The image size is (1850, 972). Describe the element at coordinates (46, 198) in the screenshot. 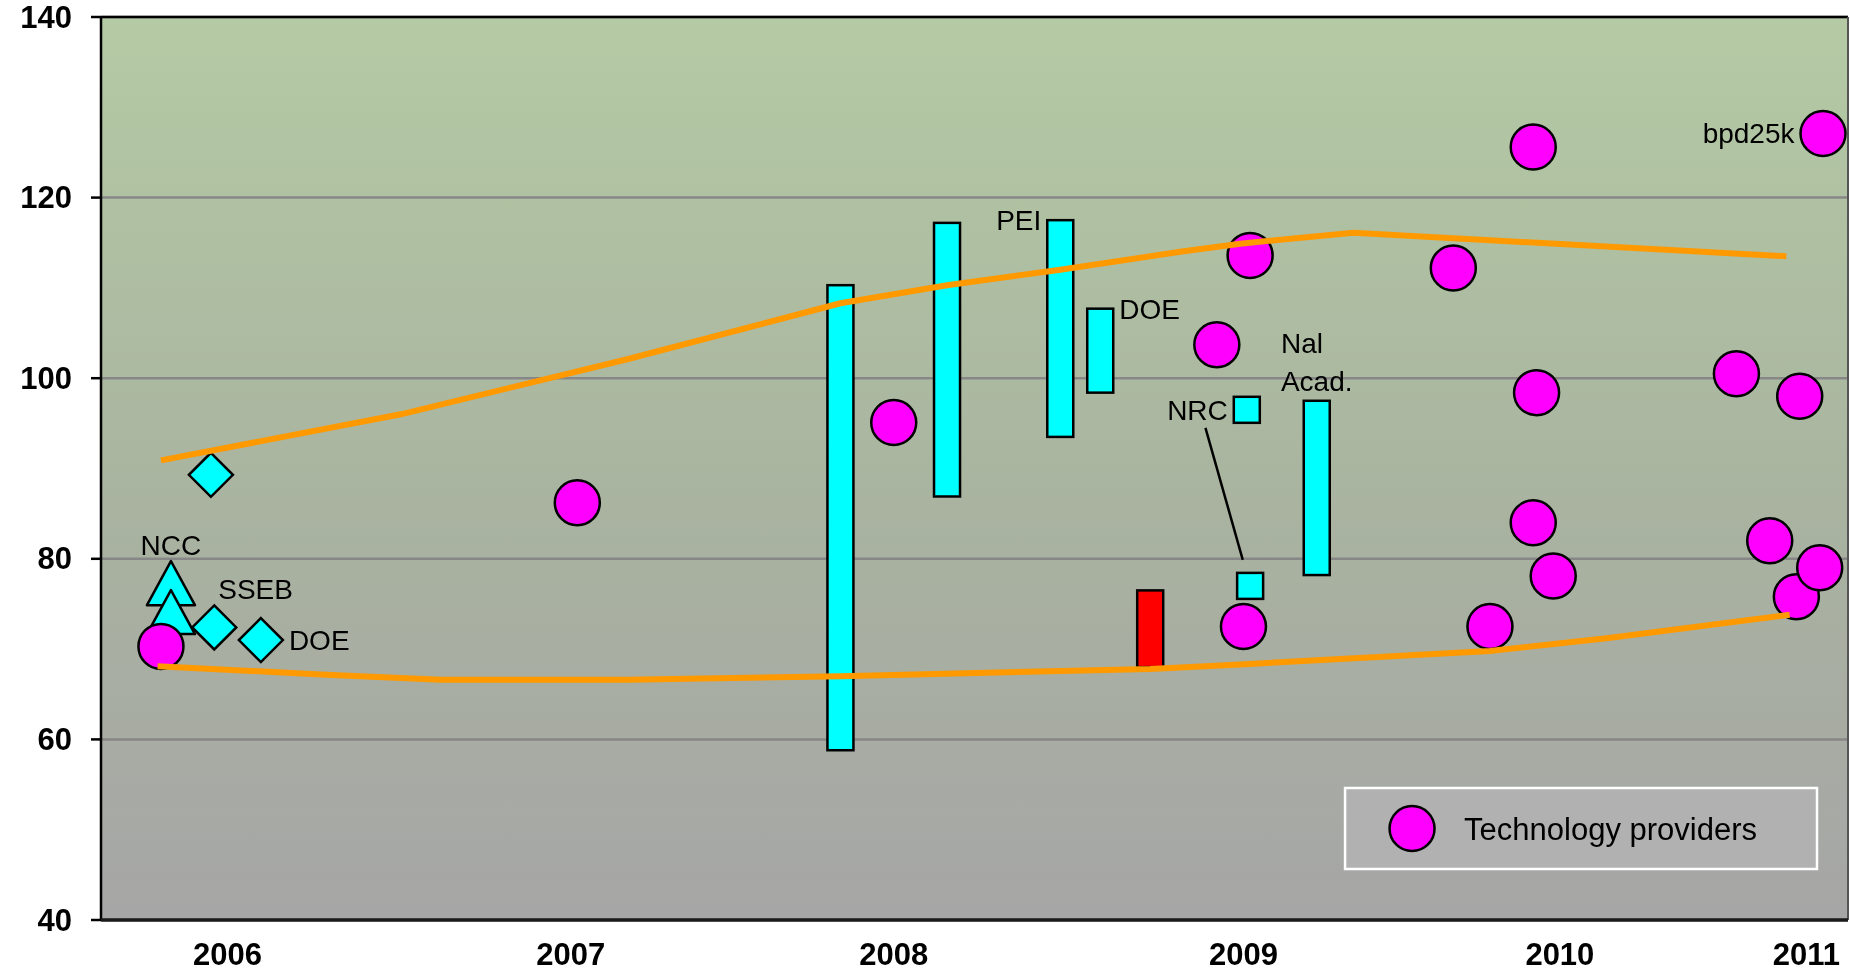

I see `y-tick-label: 120` at that location.